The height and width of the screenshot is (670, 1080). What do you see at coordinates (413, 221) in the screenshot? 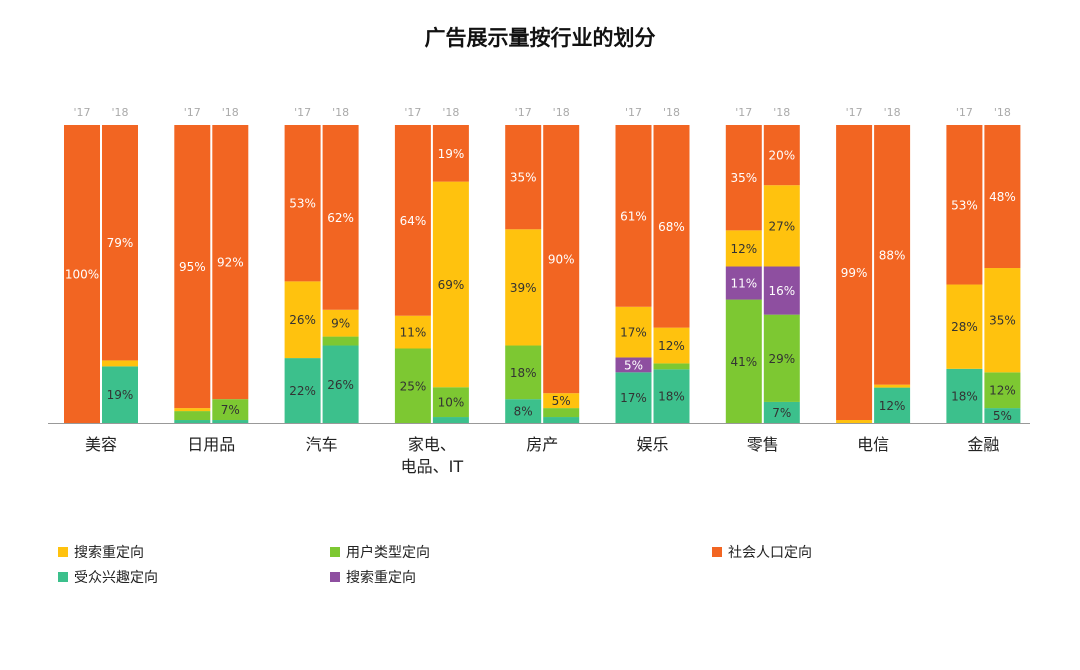
I see `segment-value-label: 64%` at bounding box center [413, 221].